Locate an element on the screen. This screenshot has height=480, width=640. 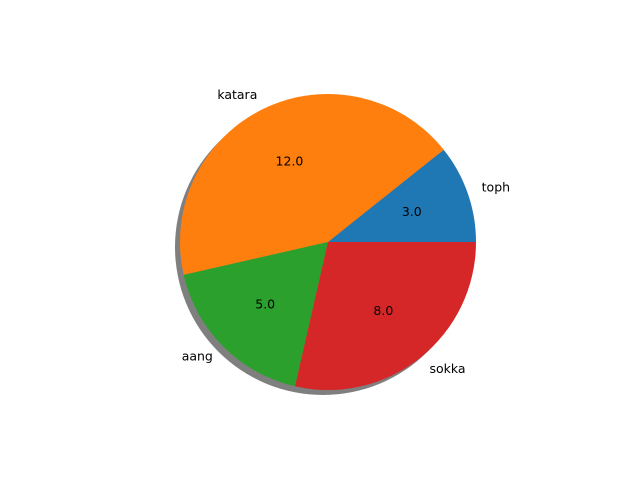
pie-slice-toph is located at coordinates (402, 195).